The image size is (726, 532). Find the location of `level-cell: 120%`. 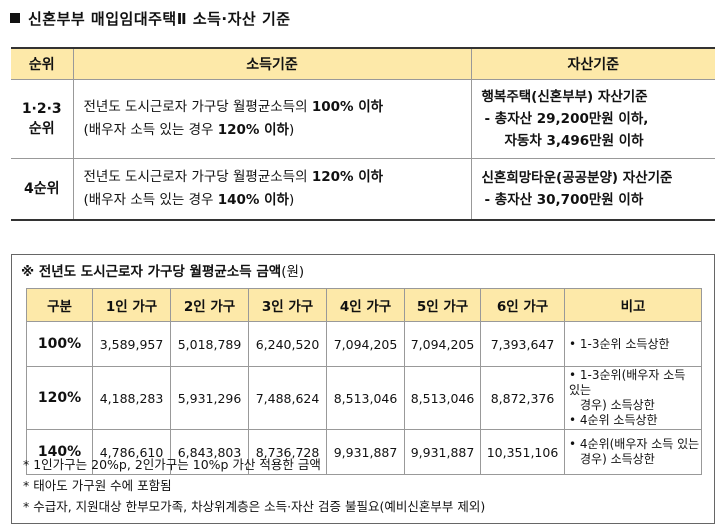

level-cell: 120% is located at coordinates (59, 398).